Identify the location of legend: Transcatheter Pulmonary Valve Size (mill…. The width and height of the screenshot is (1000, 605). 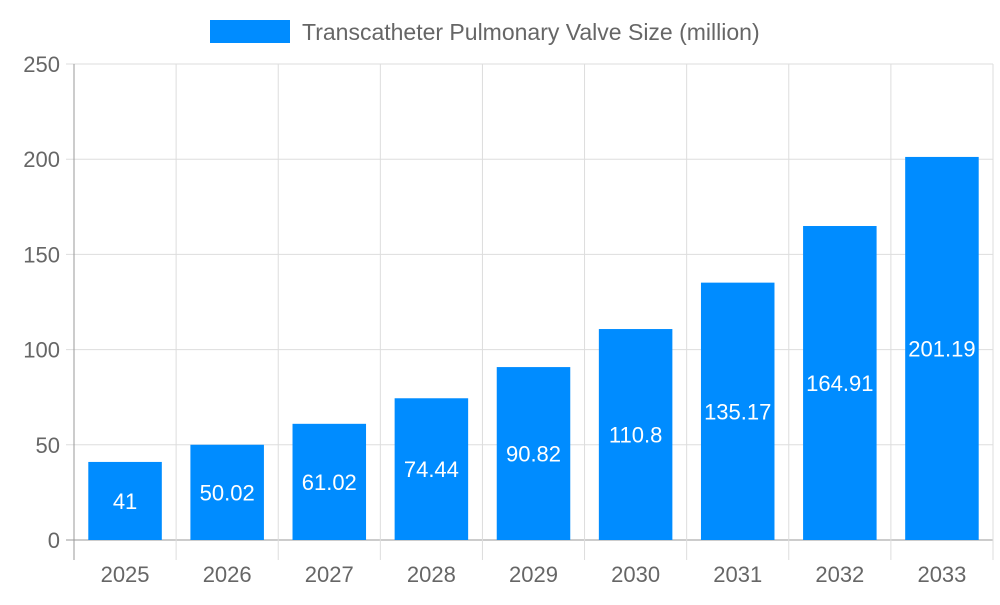
(485, 32).